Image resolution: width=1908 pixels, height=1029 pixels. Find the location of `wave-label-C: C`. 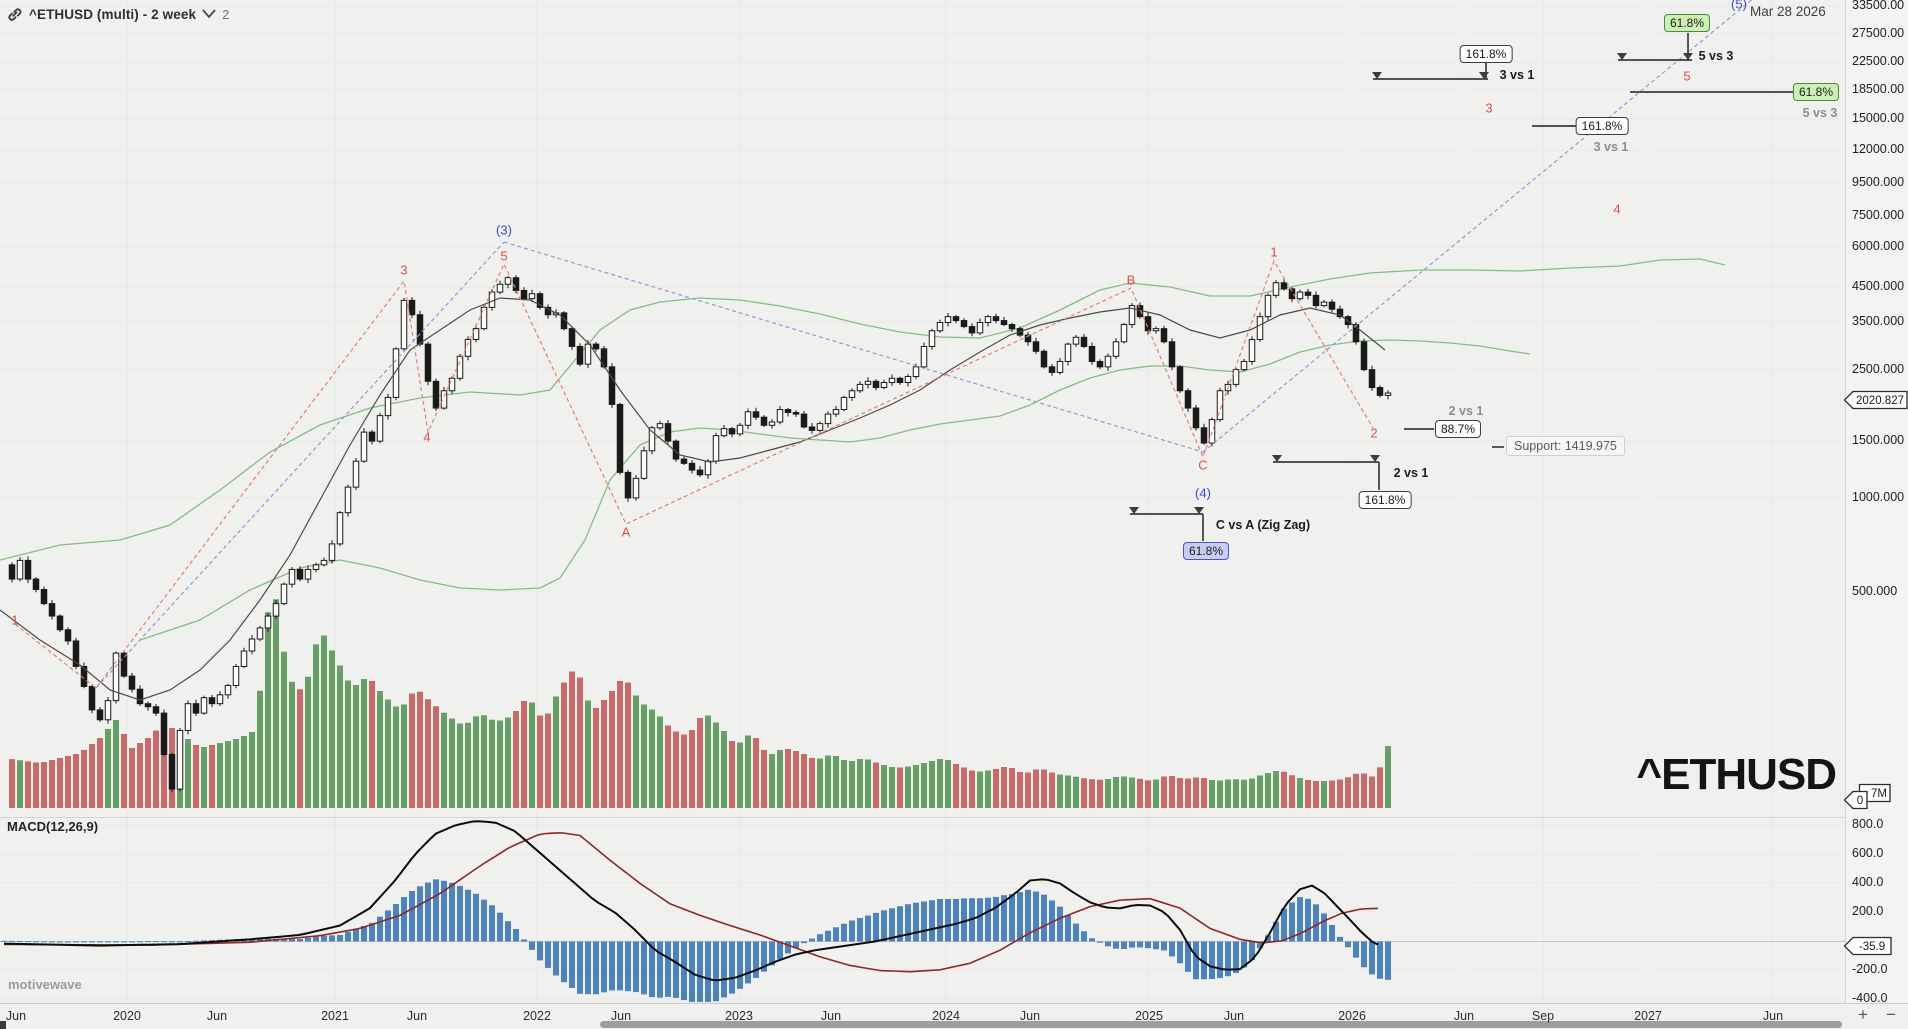

wave-label-C: C is located at coordinates (1203, 465).